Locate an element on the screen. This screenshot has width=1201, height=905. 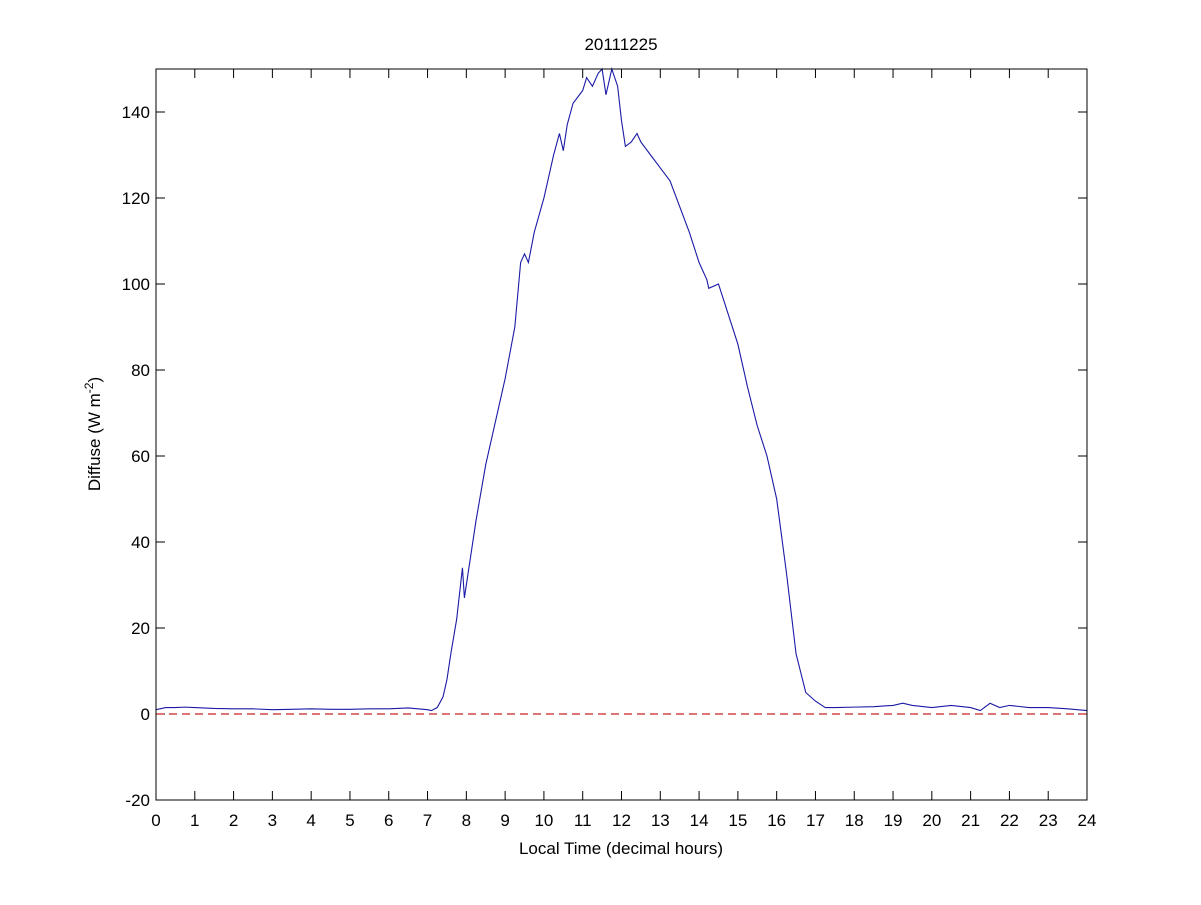
x-tick-label: 12 is located at coordinates (621, 820).